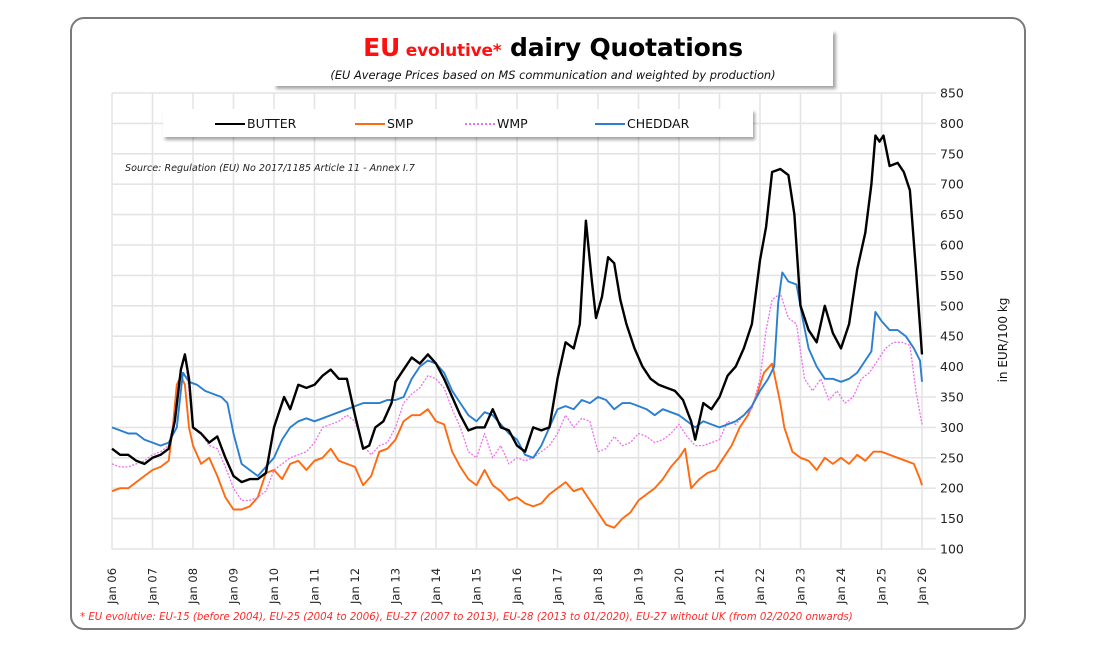 The height and width of the screenshot is (650, 1100). Describe the element at coordinates (952, 549) in the screenshot. I see `y-tick-label: 100` at that location.